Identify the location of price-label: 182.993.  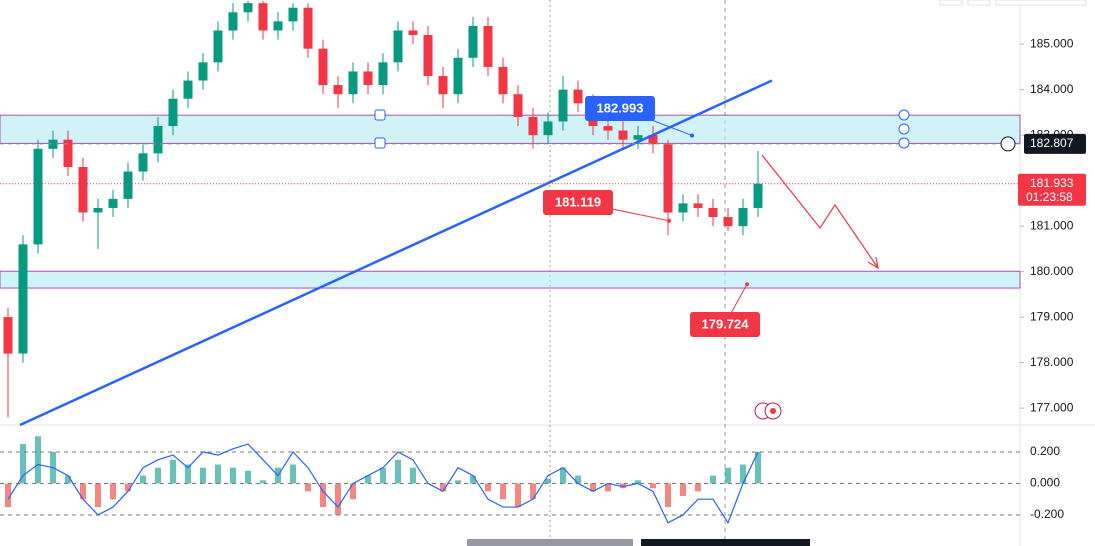
(620, 107).